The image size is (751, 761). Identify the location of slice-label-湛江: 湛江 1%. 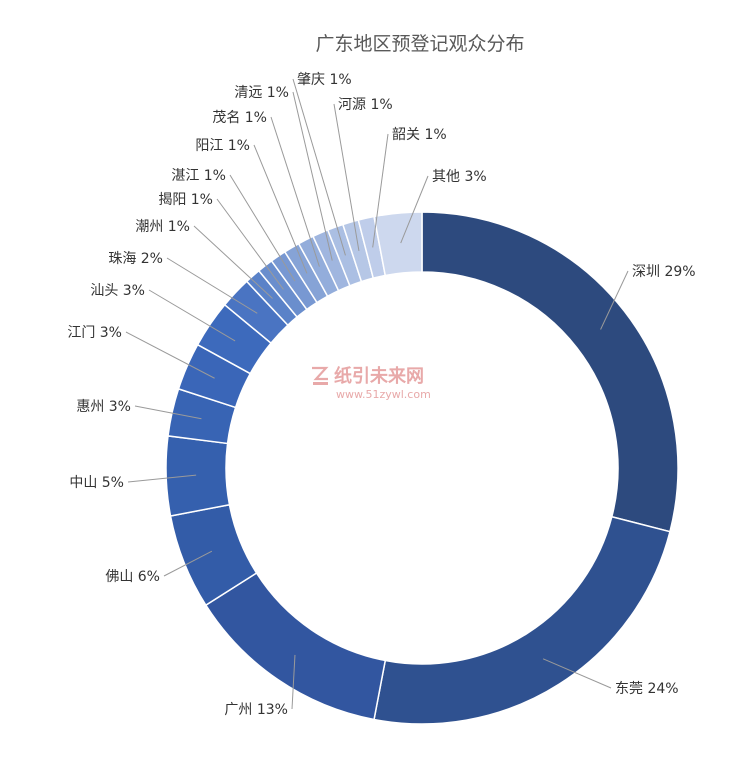
(198, 176).